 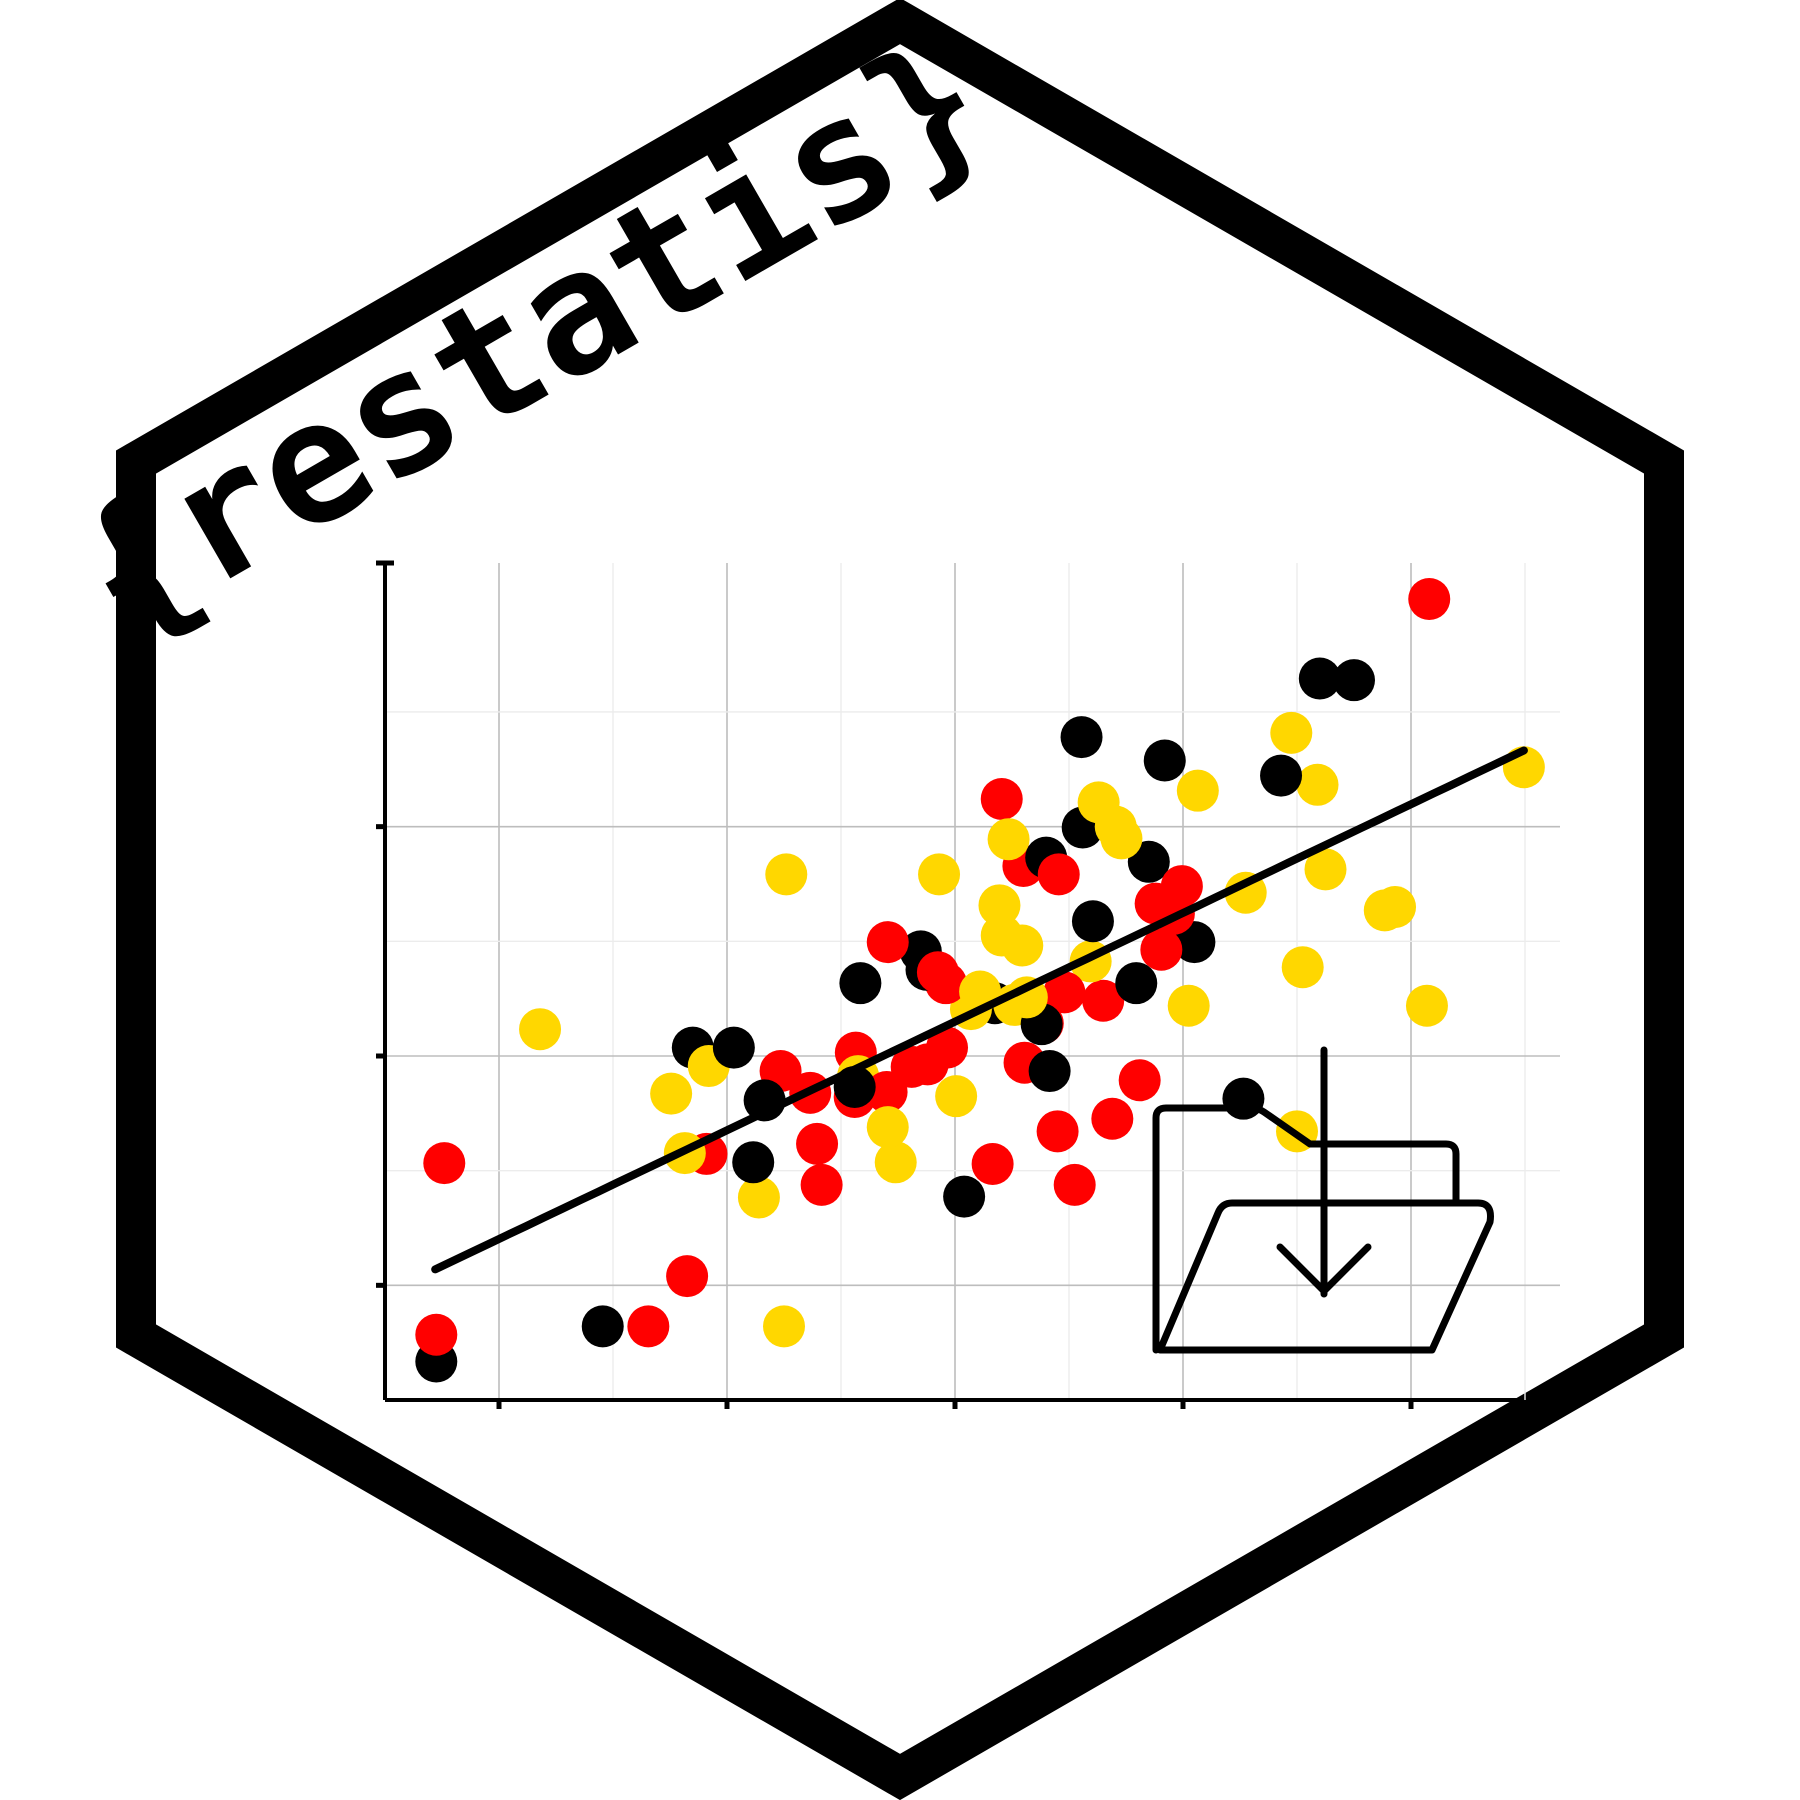 I want to click on folder-download-icon, so click(x=1323, y=1200).